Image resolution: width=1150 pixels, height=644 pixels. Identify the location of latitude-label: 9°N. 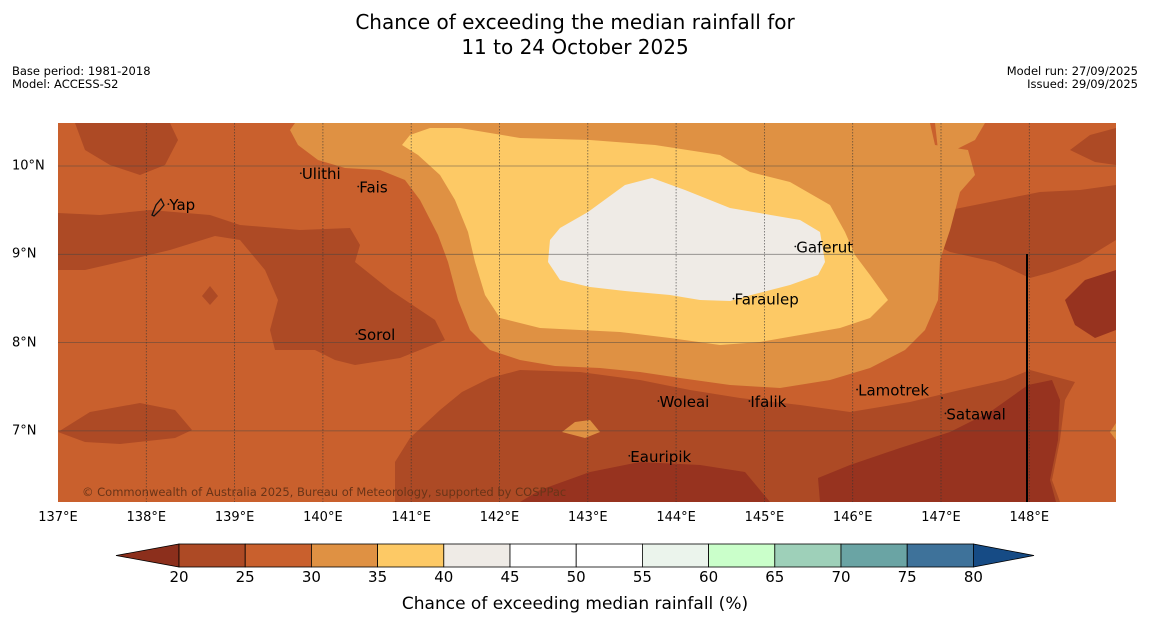
(24, 254).